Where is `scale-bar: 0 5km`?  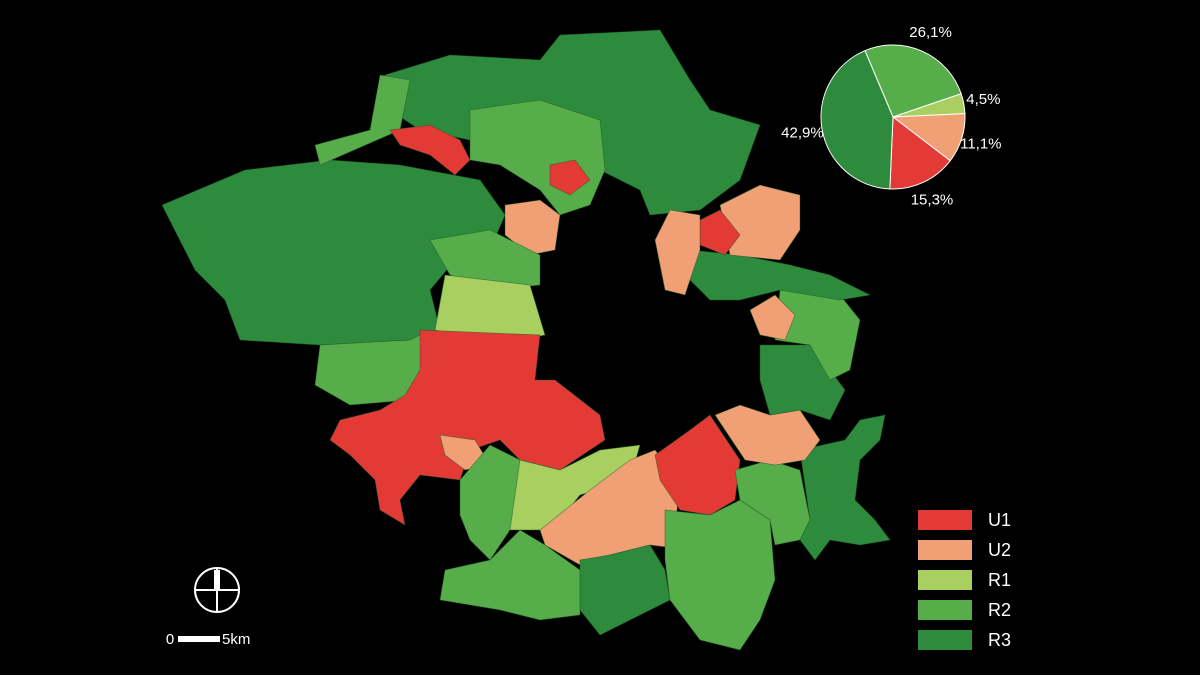 scale-bar: 0 5km is located at coordinates (208, 639).